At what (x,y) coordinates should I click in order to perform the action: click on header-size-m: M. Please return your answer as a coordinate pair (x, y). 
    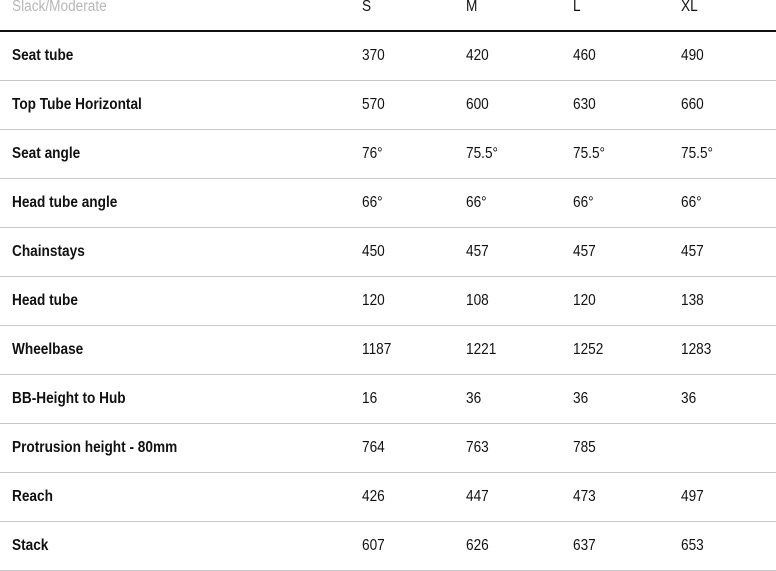
    Looking at the image, I should click on (472, 7).